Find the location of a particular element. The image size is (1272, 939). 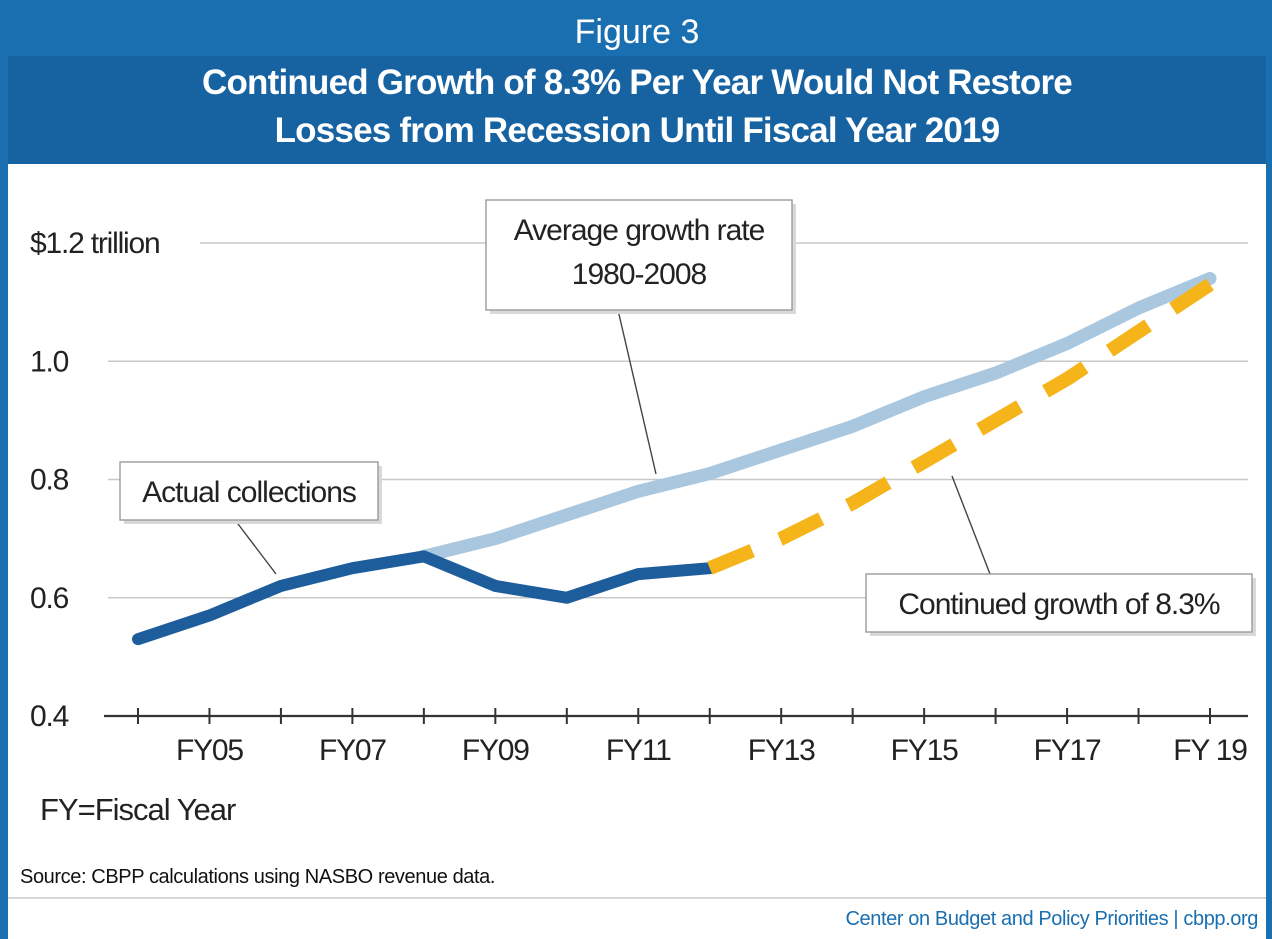

y-tick-label: 1.0 is located at coordinates (49, 361).